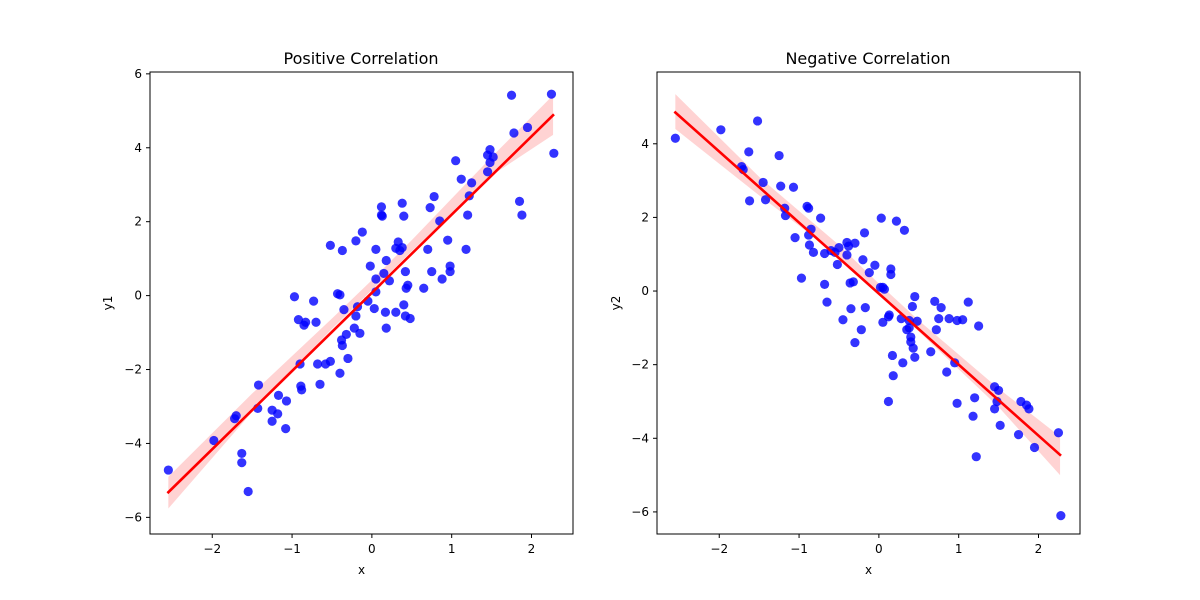 Image resolution: width=1200 pixels, height=600 pixels. Describe the element at coordinates (133, 443) in the screenshot. I see `y-tick-label: −4` at that location.